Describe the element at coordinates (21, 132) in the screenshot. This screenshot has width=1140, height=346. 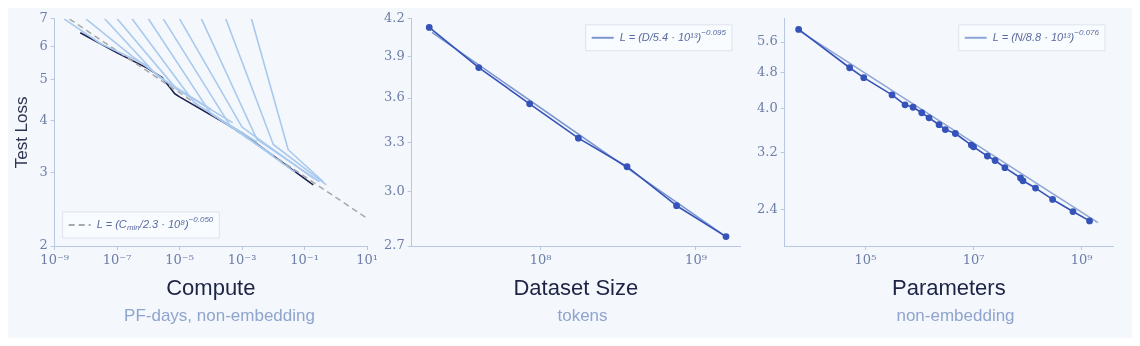
I see `y-axis-title: Test Loss` at that location.